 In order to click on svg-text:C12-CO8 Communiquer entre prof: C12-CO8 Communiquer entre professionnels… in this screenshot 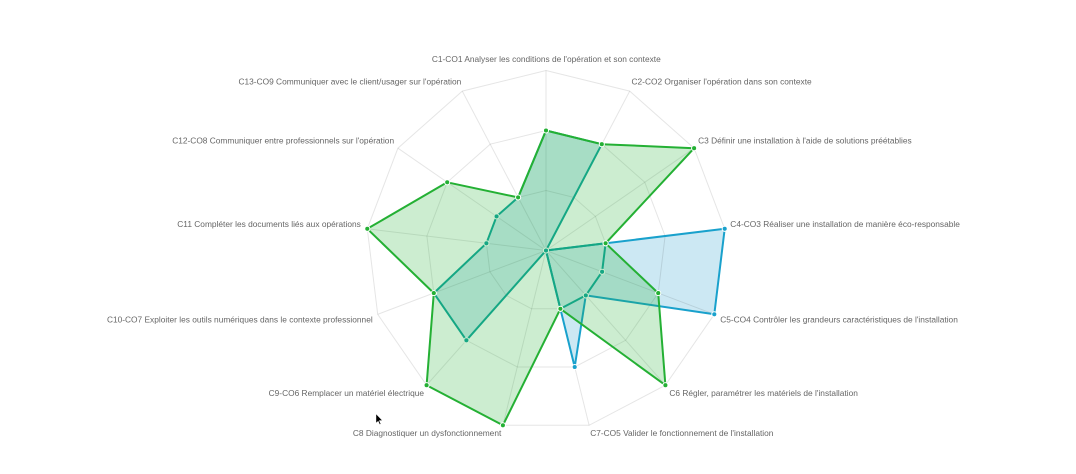, I will do `click(283, 141)`.